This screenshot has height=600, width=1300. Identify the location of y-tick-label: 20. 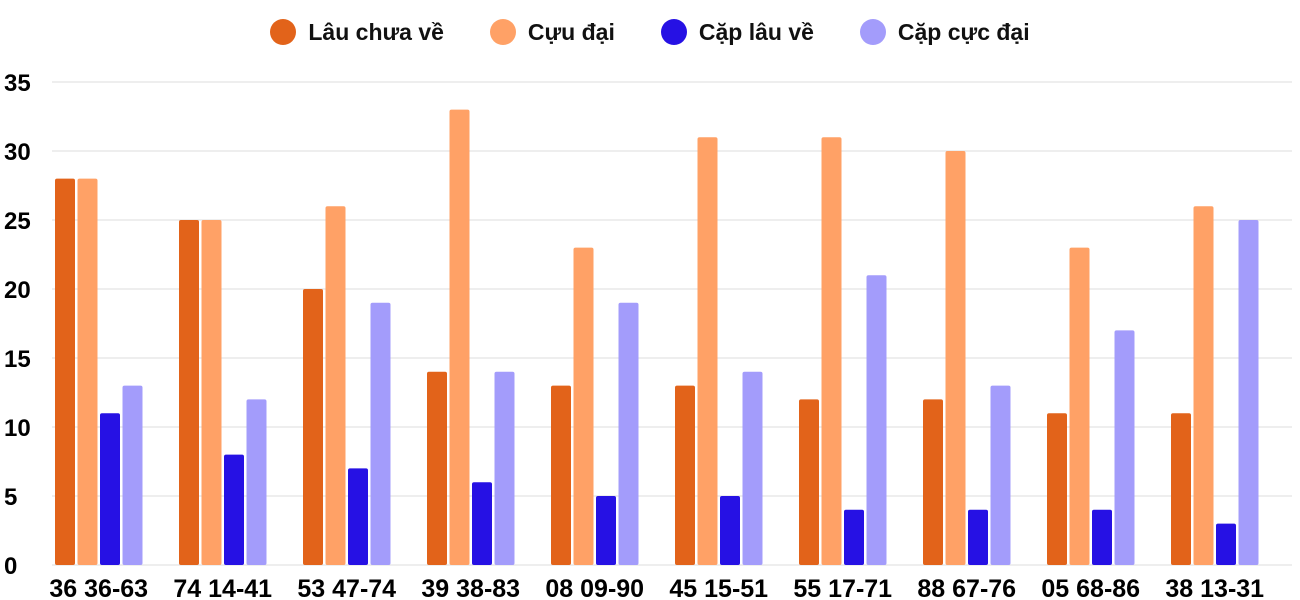
(17, 290).